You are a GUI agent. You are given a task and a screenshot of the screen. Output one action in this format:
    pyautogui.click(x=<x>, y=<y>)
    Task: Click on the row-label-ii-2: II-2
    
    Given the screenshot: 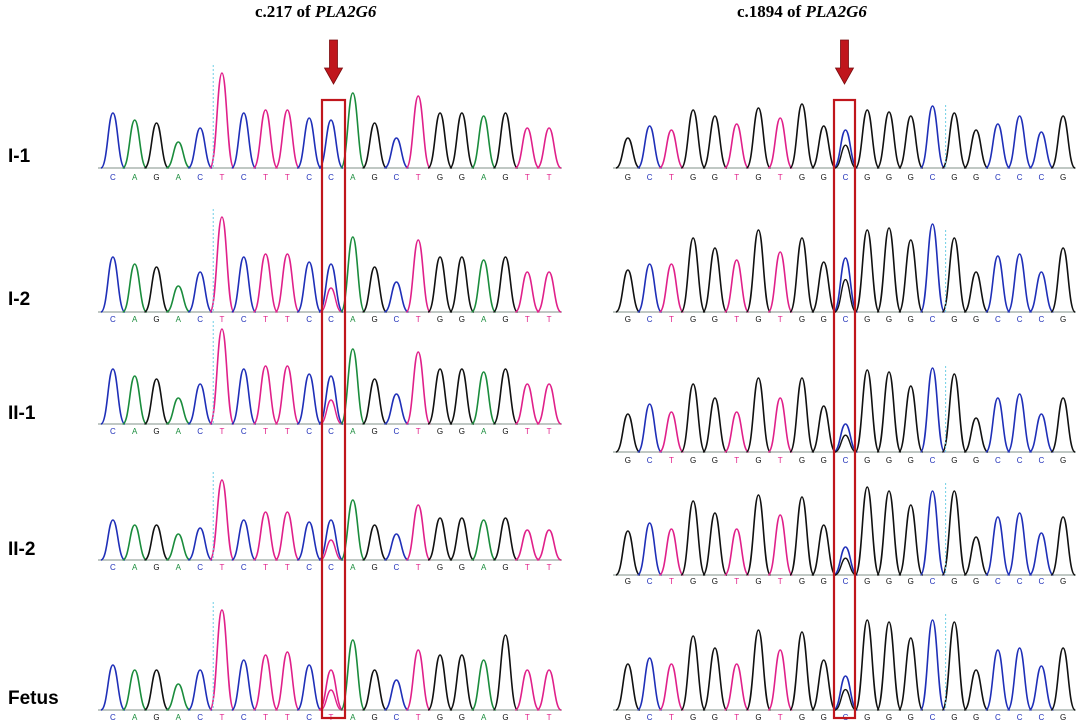 What is the action you would take?
    pyautogui.click(x=22, y=549)
    